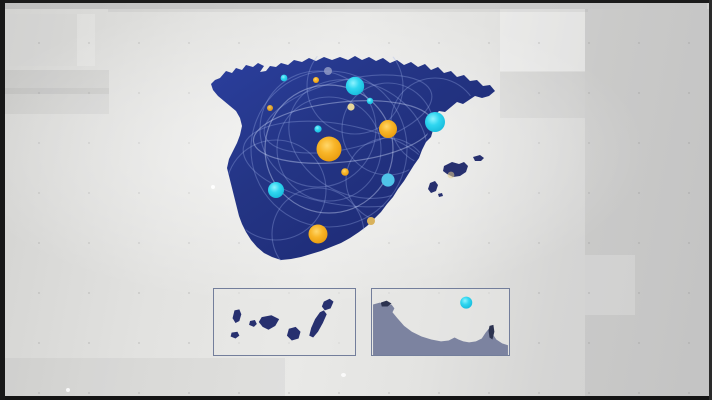 The image size is (712, 400). I want to click on marker-valencia, so click(388, 180).